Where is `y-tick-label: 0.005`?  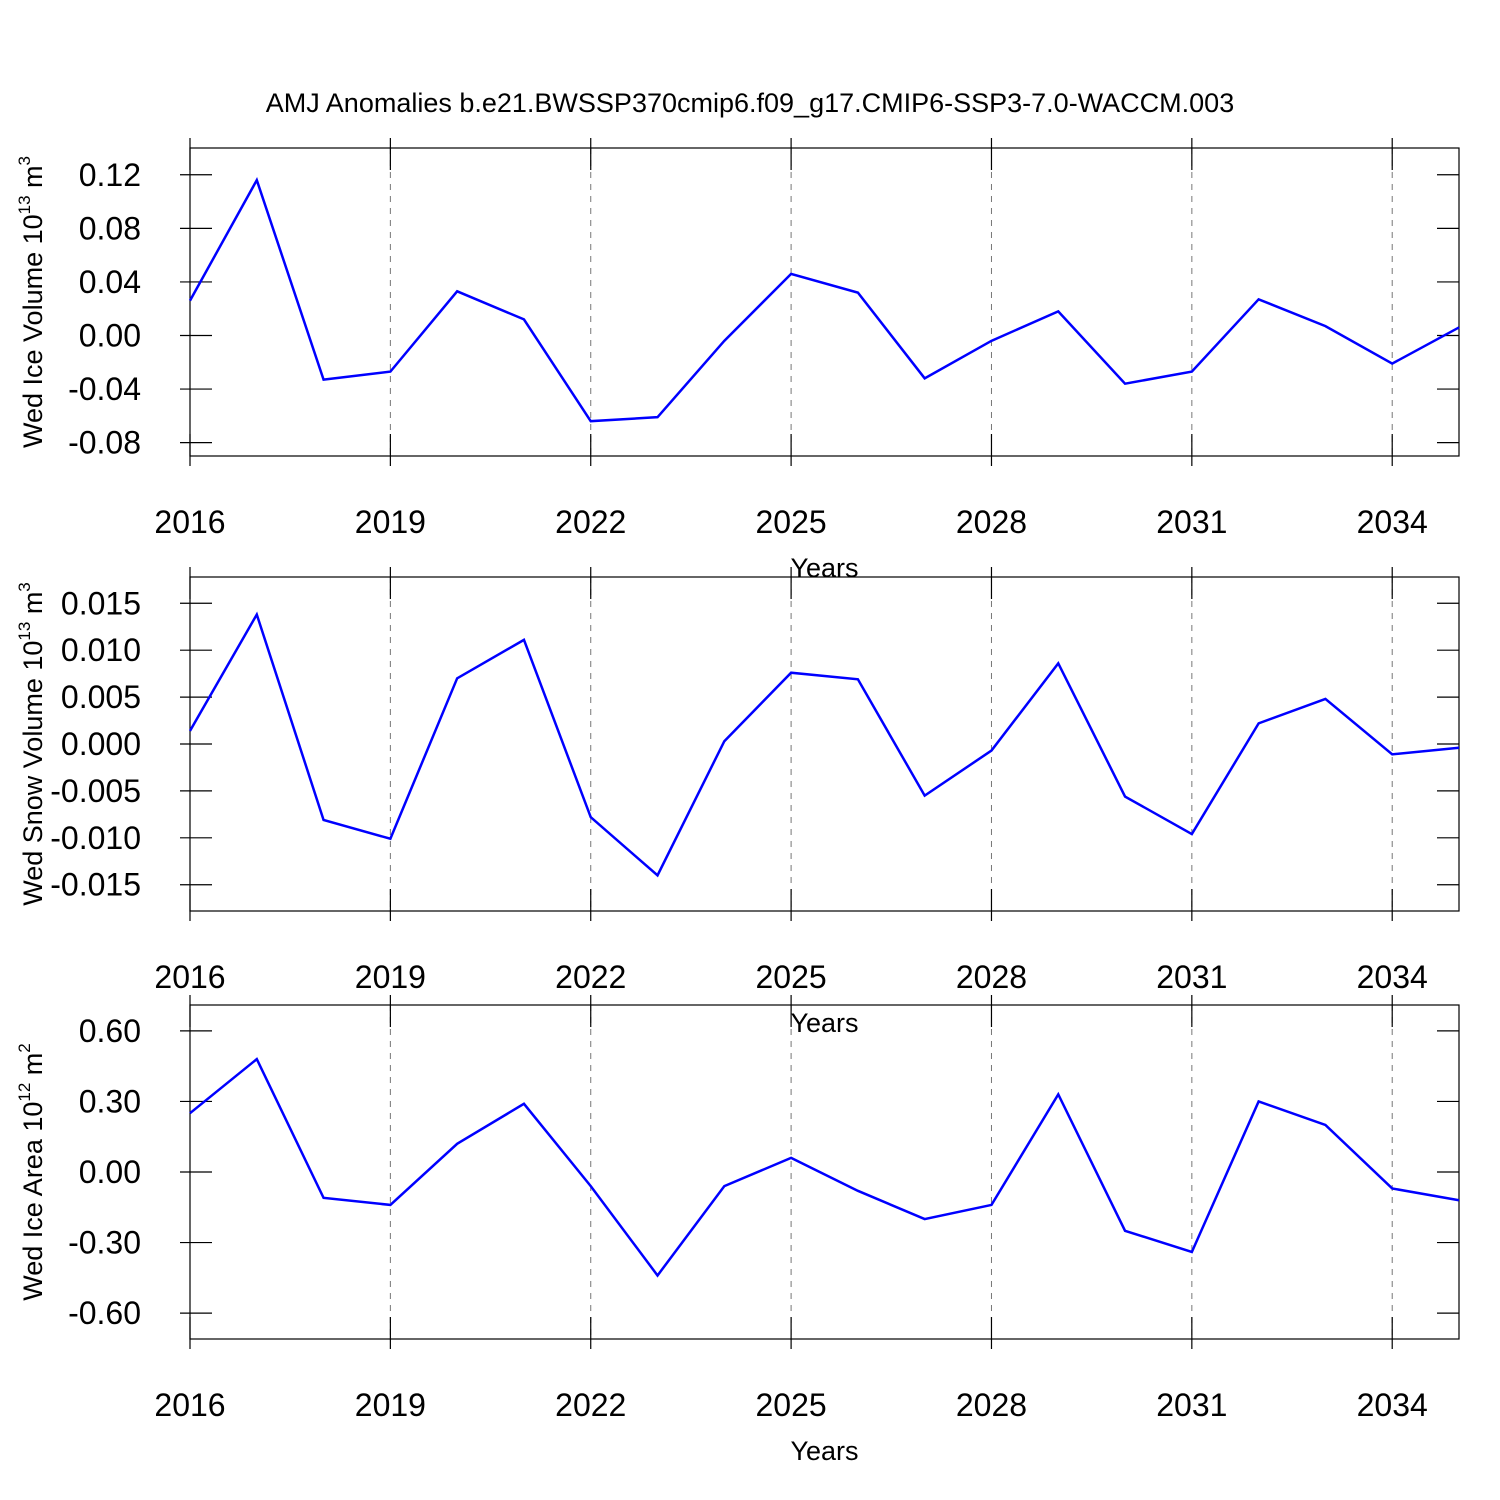
y-tick-label: 0.005 is located at coordinates (101, 697).